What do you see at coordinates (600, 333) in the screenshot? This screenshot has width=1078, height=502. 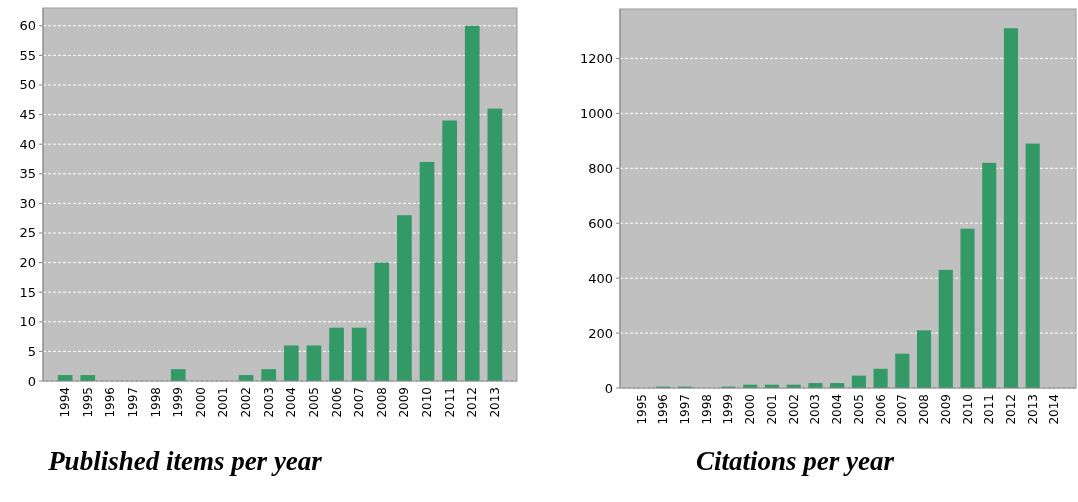 I see `y-tick-label: 200` at bounding box center [600, 333].